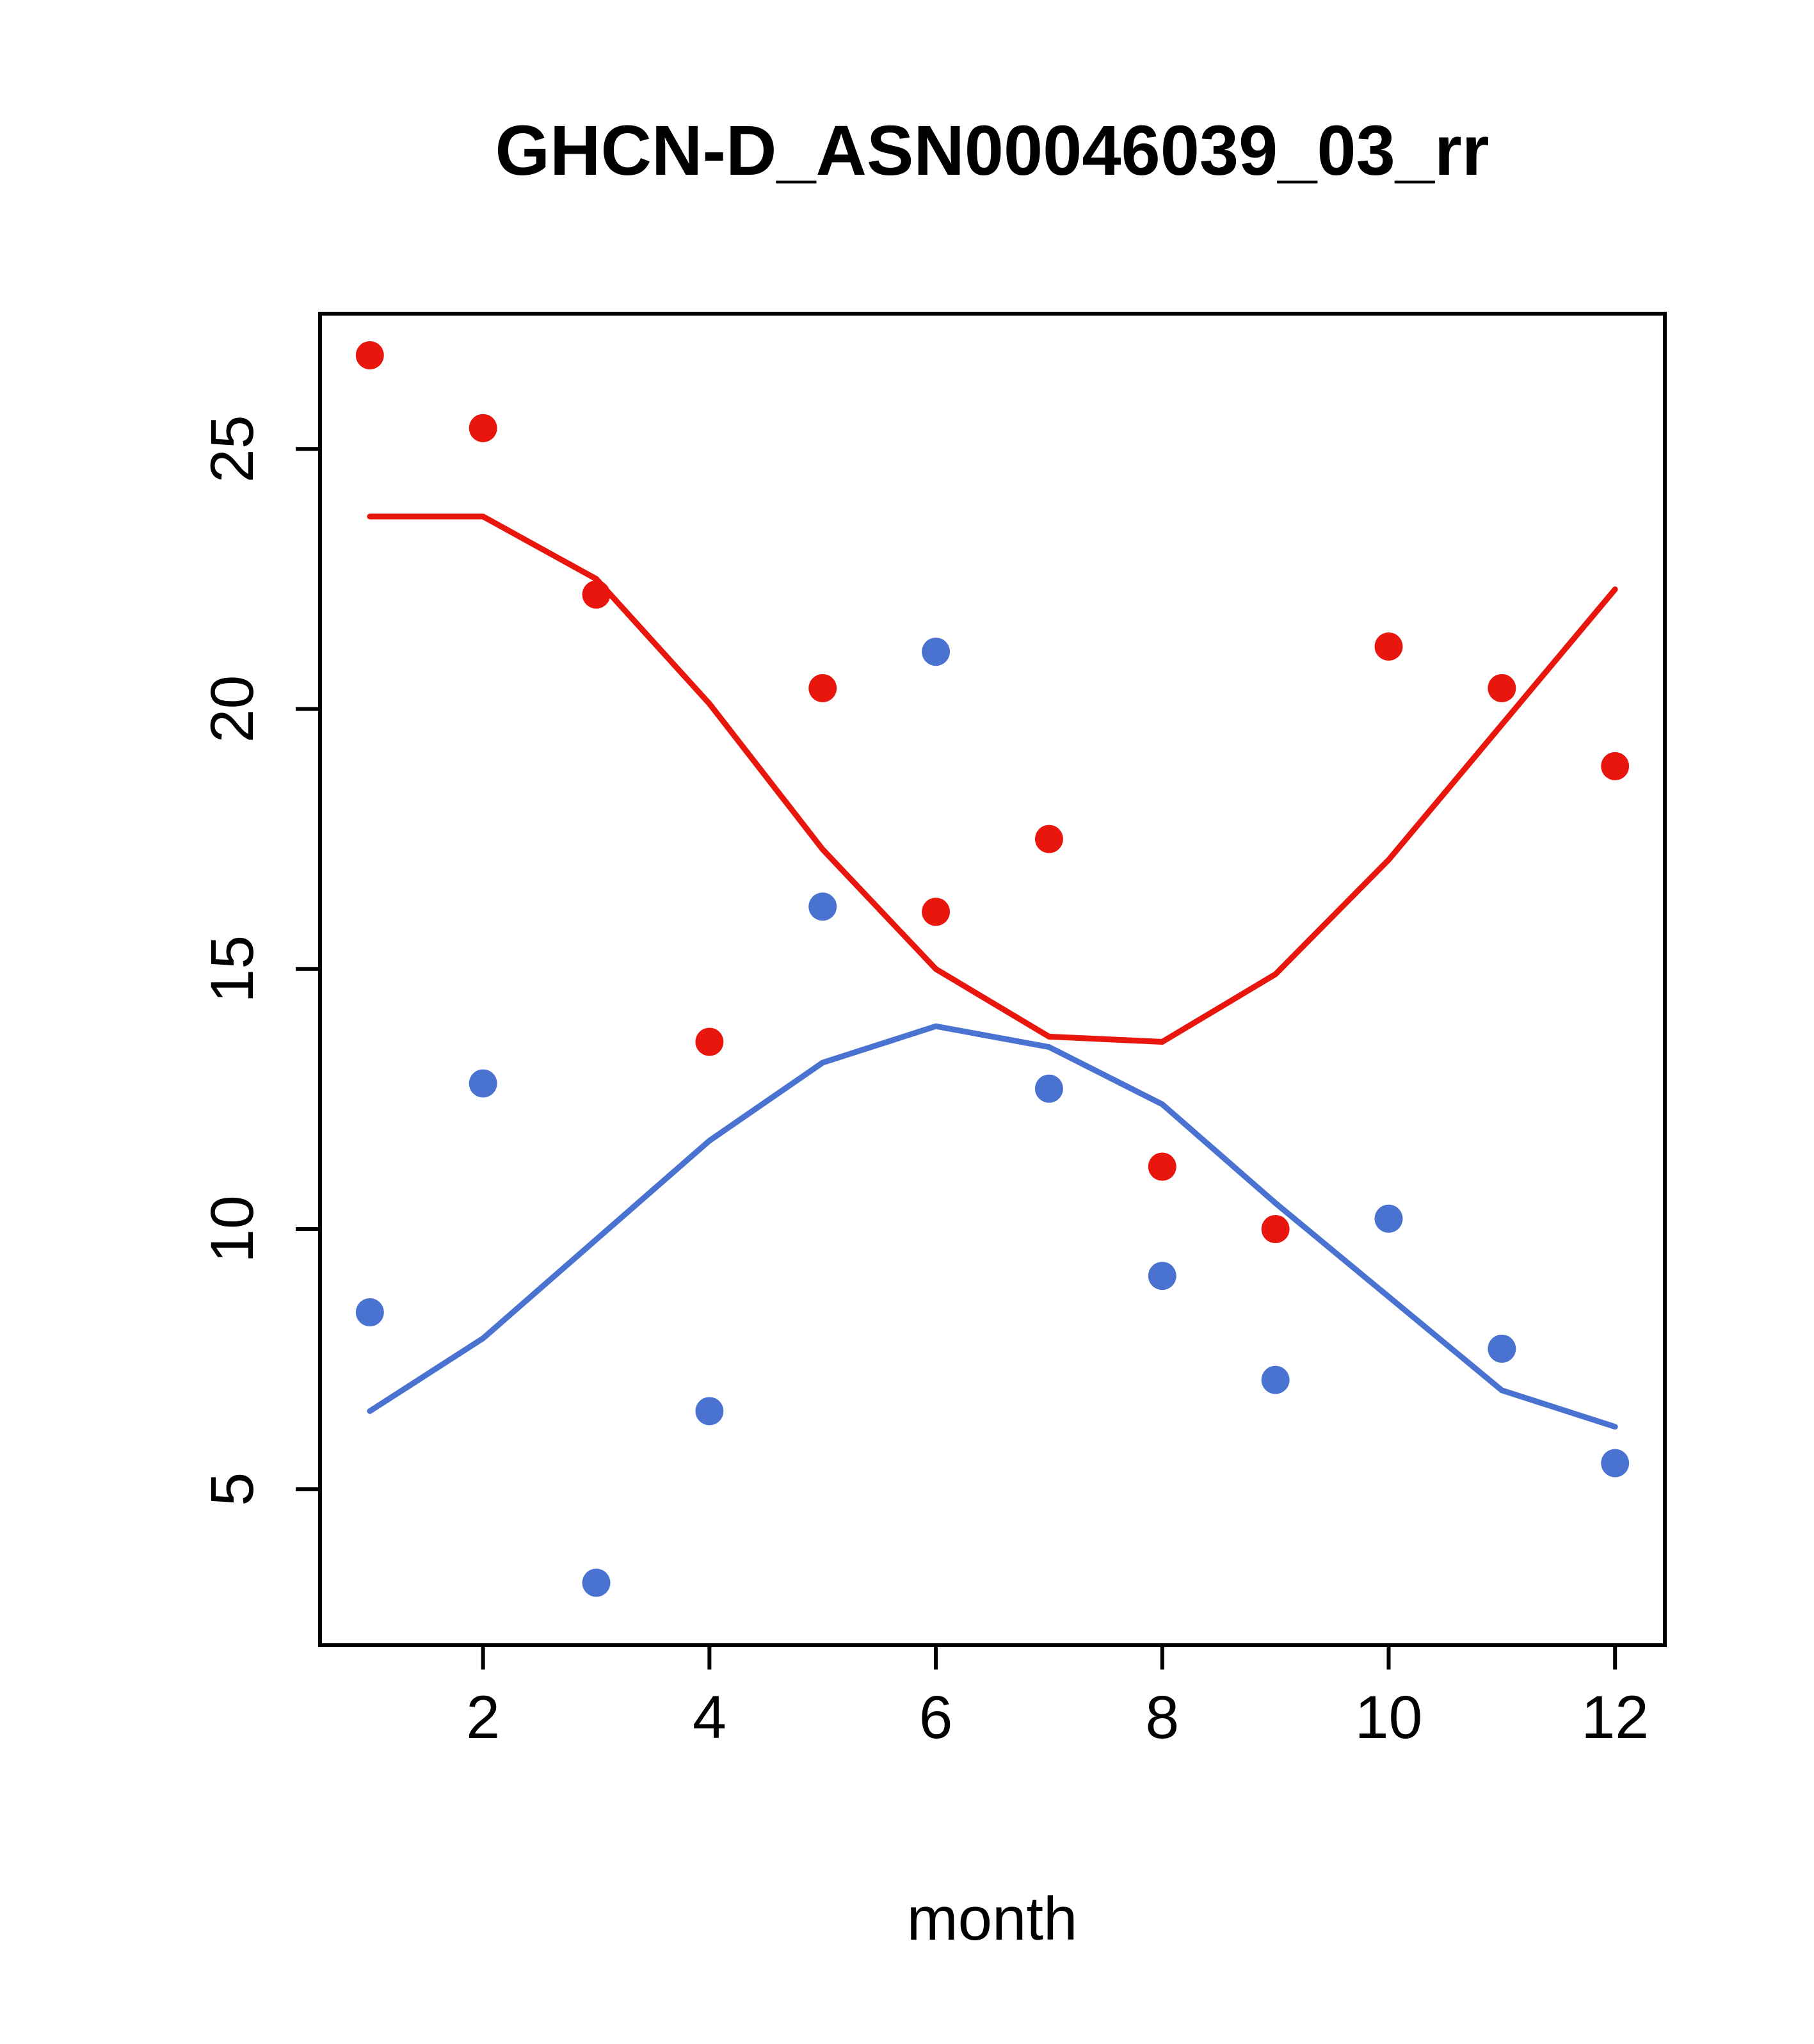 Image resolution: width=1814 pixels, height=2044 pixels. Describe the element at coordinates (709, 1717) in the screenshot. I see `x-tick-label: 4` at that location.